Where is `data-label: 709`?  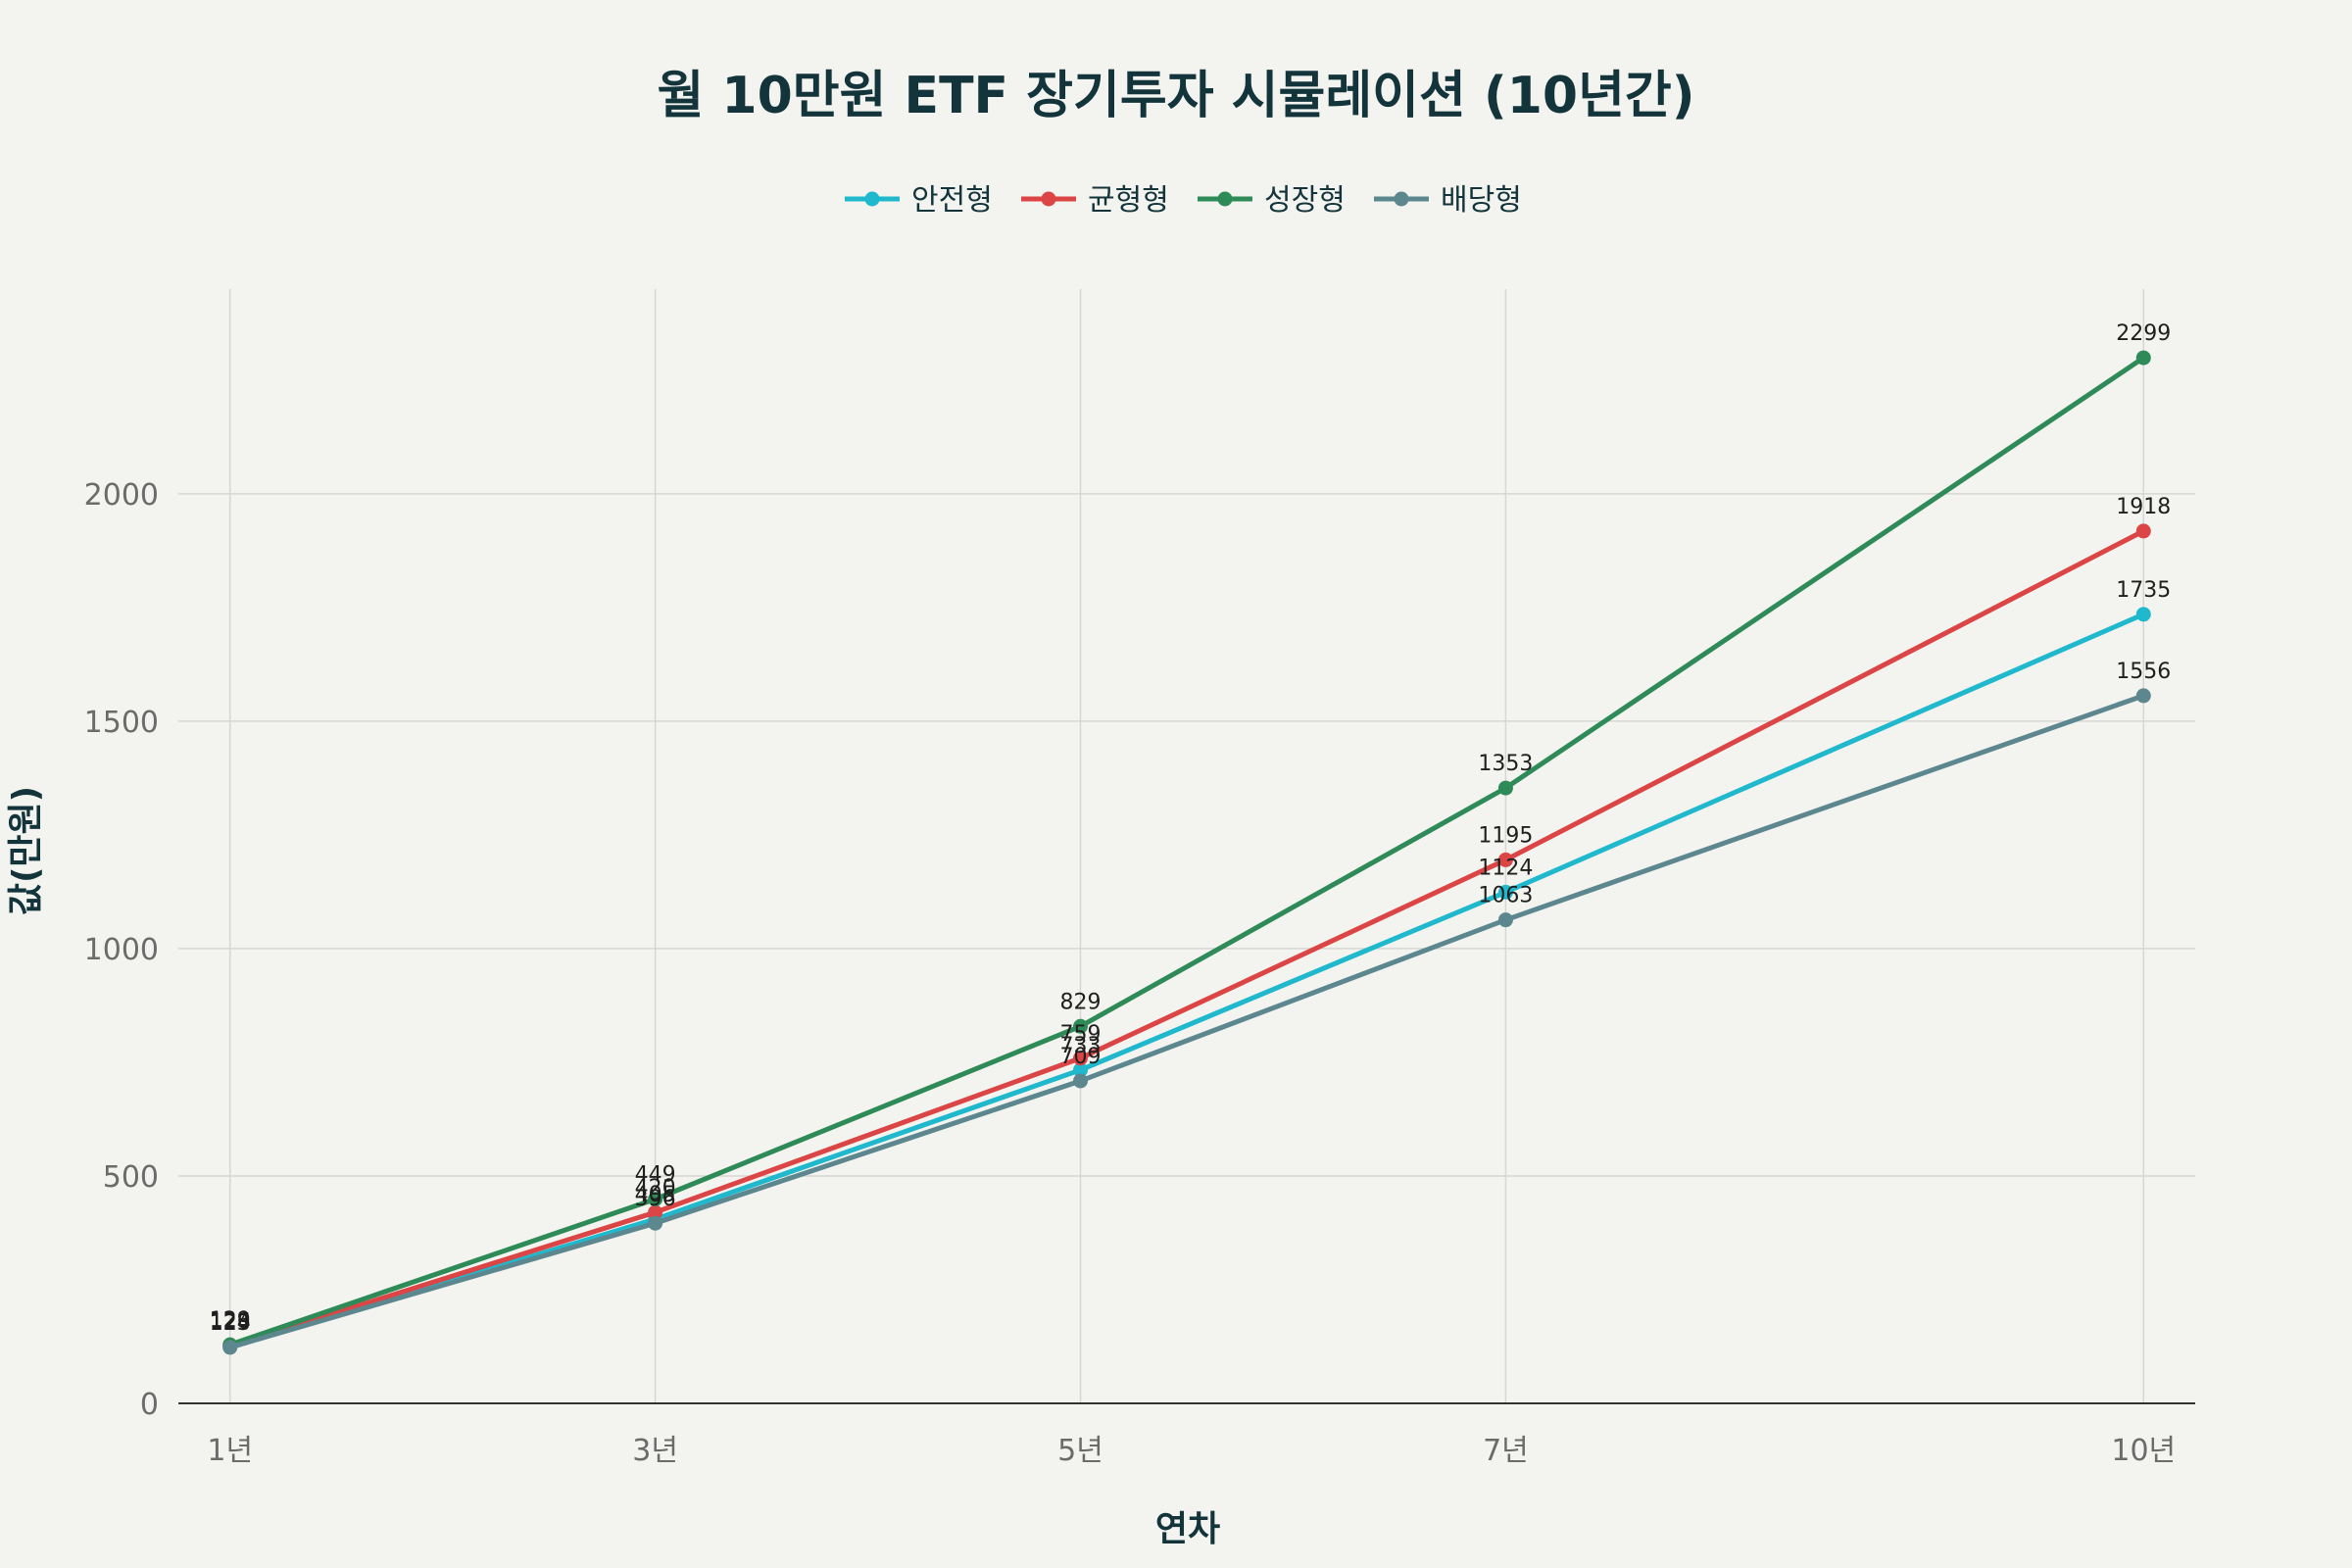
data-label: 709 is located at coordinates (1081, 1057).